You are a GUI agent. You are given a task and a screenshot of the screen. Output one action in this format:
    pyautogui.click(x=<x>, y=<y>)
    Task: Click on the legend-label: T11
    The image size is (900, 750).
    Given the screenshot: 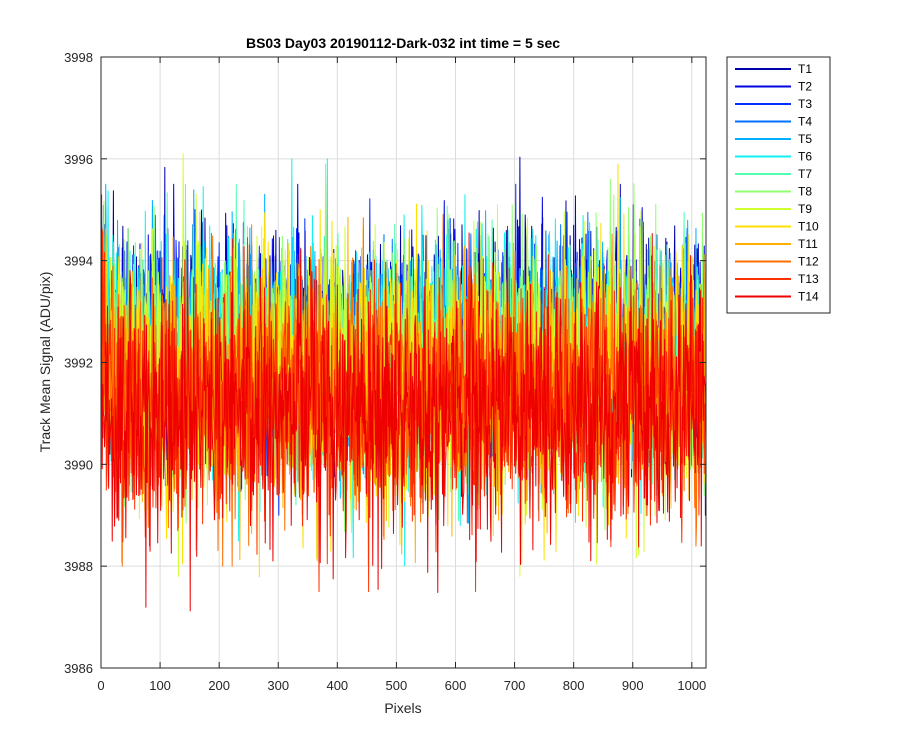 What is the action you would take?
    pyautogui.click(x=808, y=244)
    